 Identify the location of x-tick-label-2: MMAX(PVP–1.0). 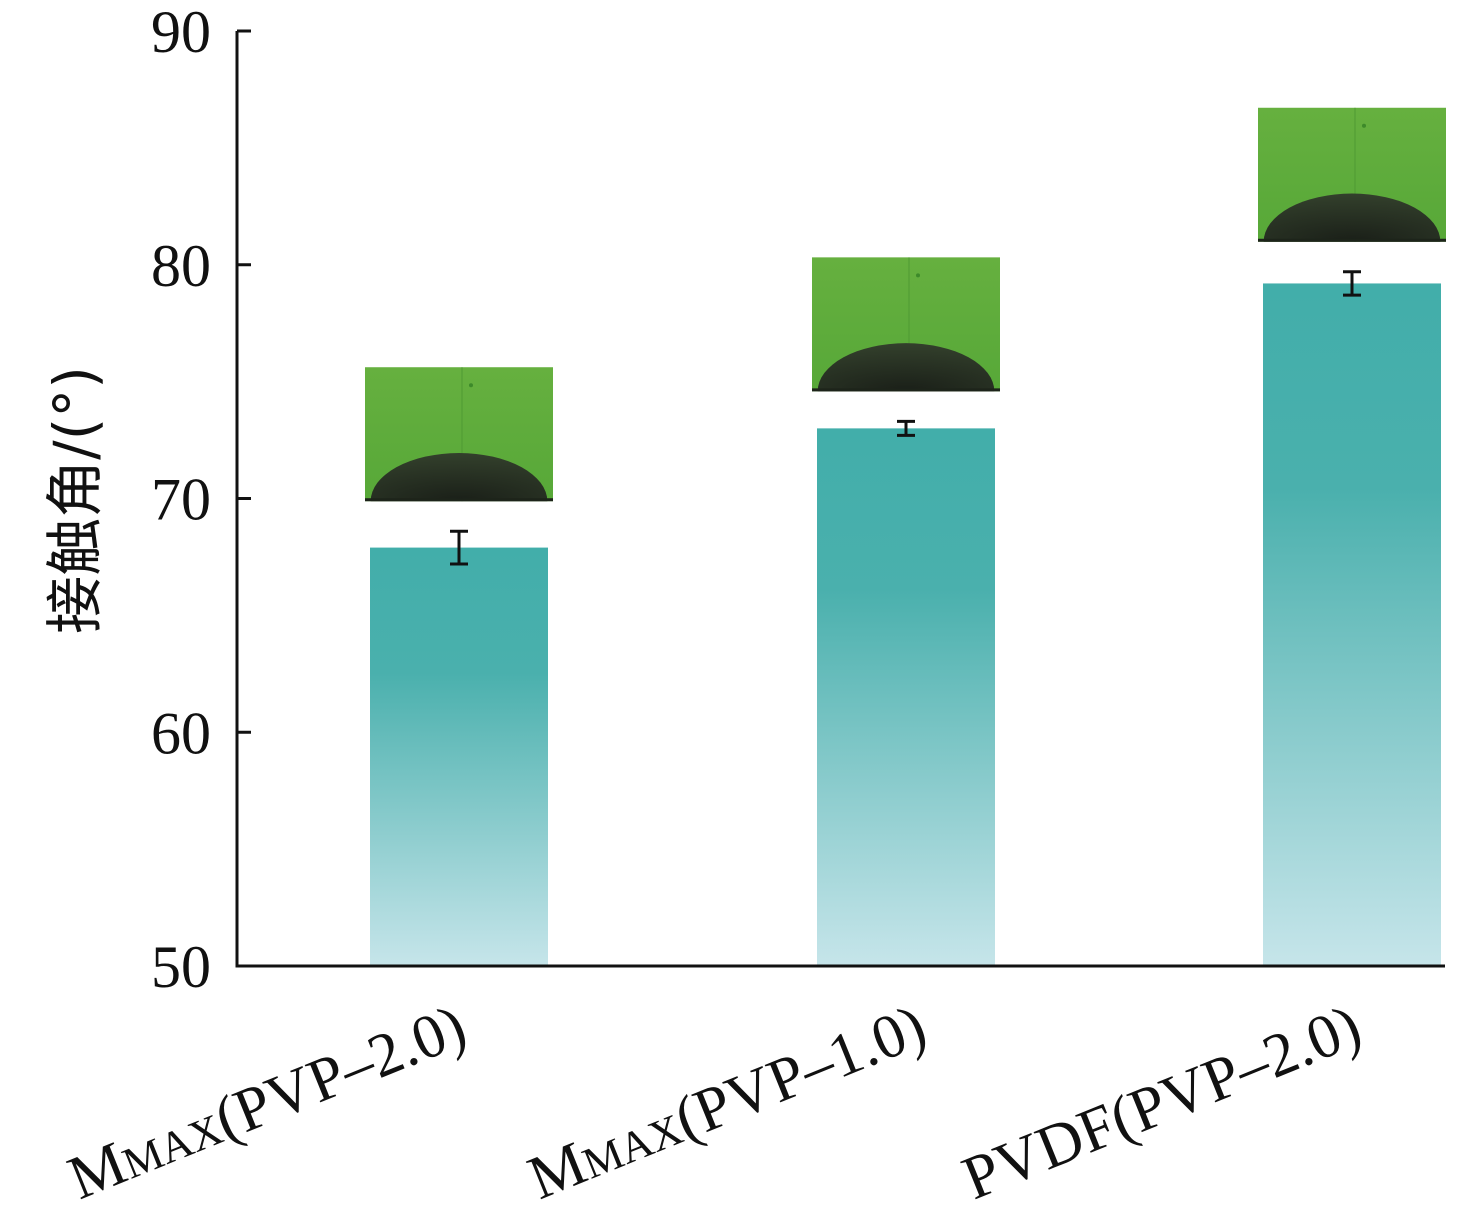
(727, 1102).